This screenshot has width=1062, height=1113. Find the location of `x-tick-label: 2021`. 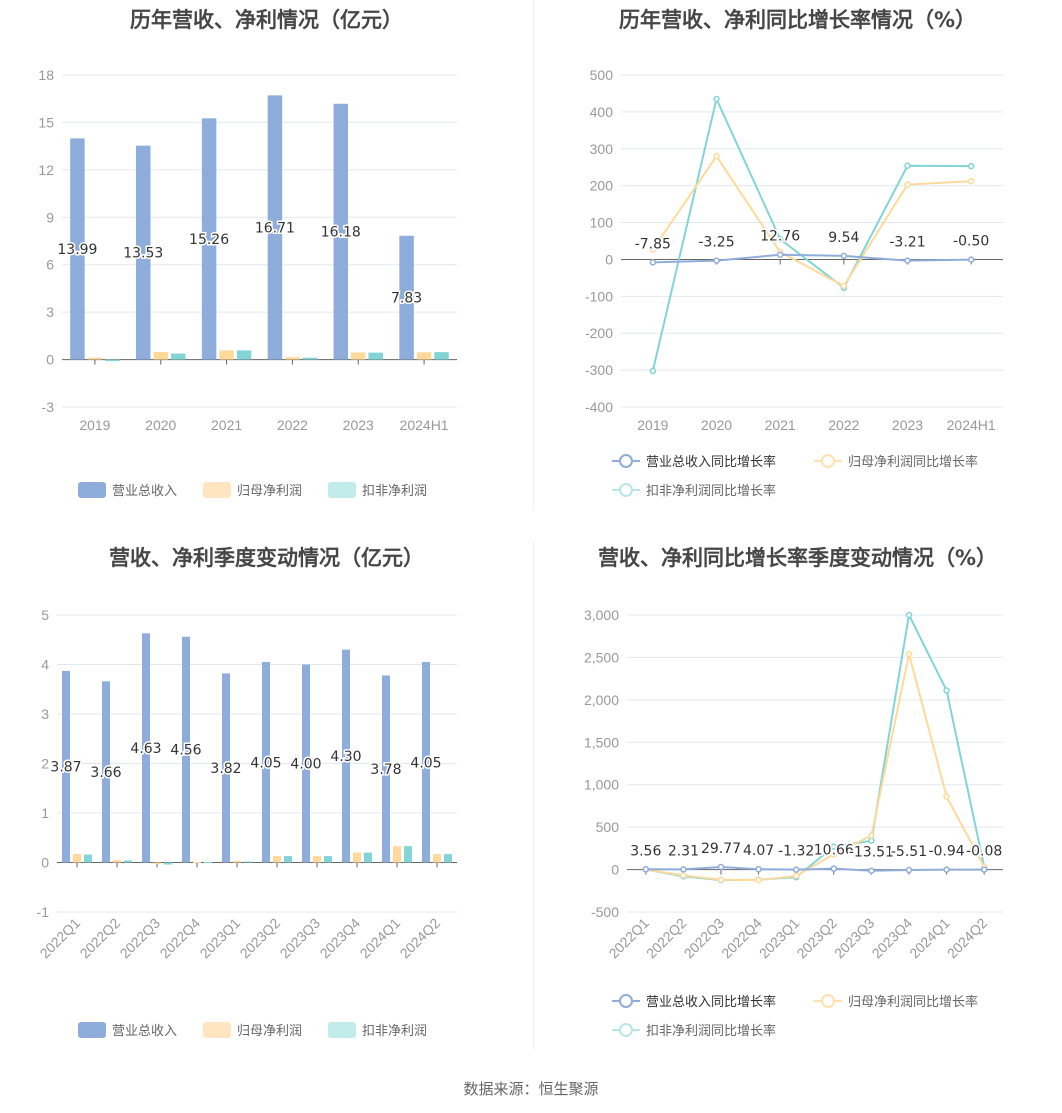

x-tick-label: 2021 is located at coordinates (226, 425).